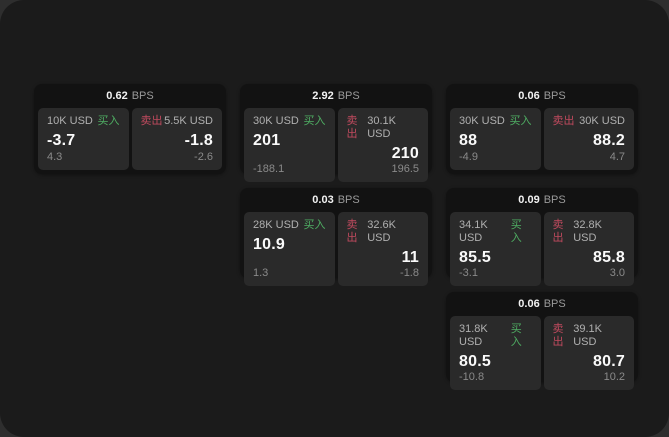 The image size is (669, 437). Describe the element at coordinates (542, 141) in the screenshot. I see `quote-card-body: 30K USD 买入 88 -4.9 卖出 30K USD 88.2 4.7` at that location.